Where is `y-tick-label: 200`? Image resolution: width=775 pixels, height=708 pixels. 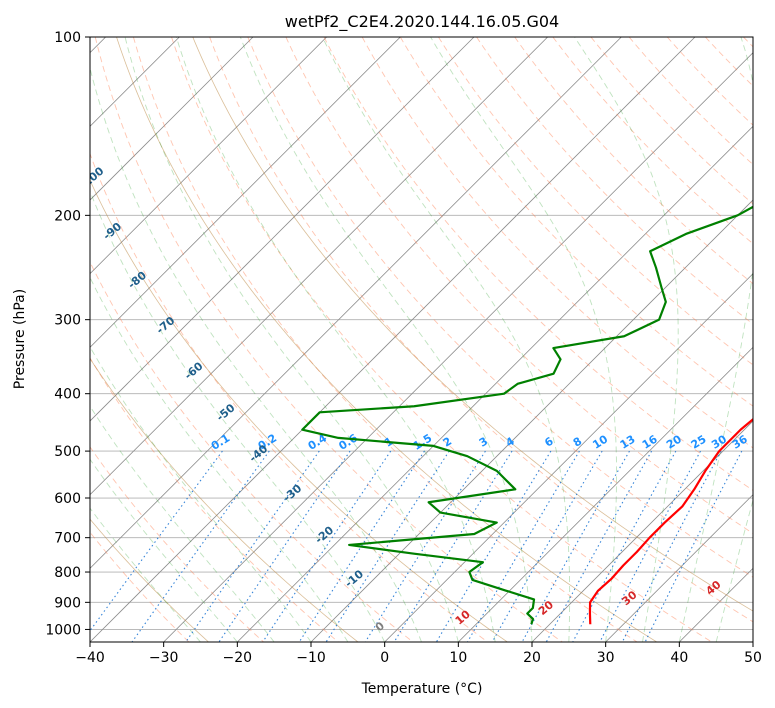
y-tick-label: 200 is located at coordinates (67, 216).